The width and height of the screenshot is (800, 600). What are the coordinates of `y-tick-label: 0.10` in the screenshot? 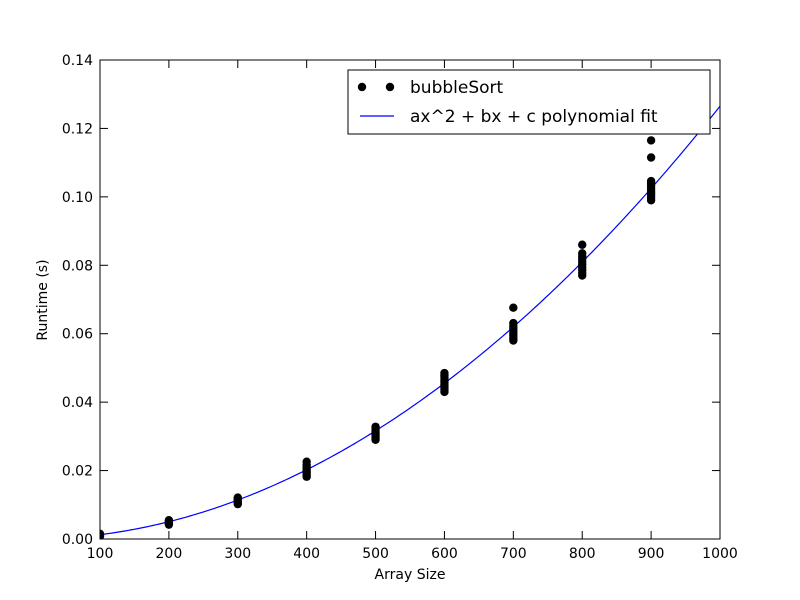 It's located at (77, 198).